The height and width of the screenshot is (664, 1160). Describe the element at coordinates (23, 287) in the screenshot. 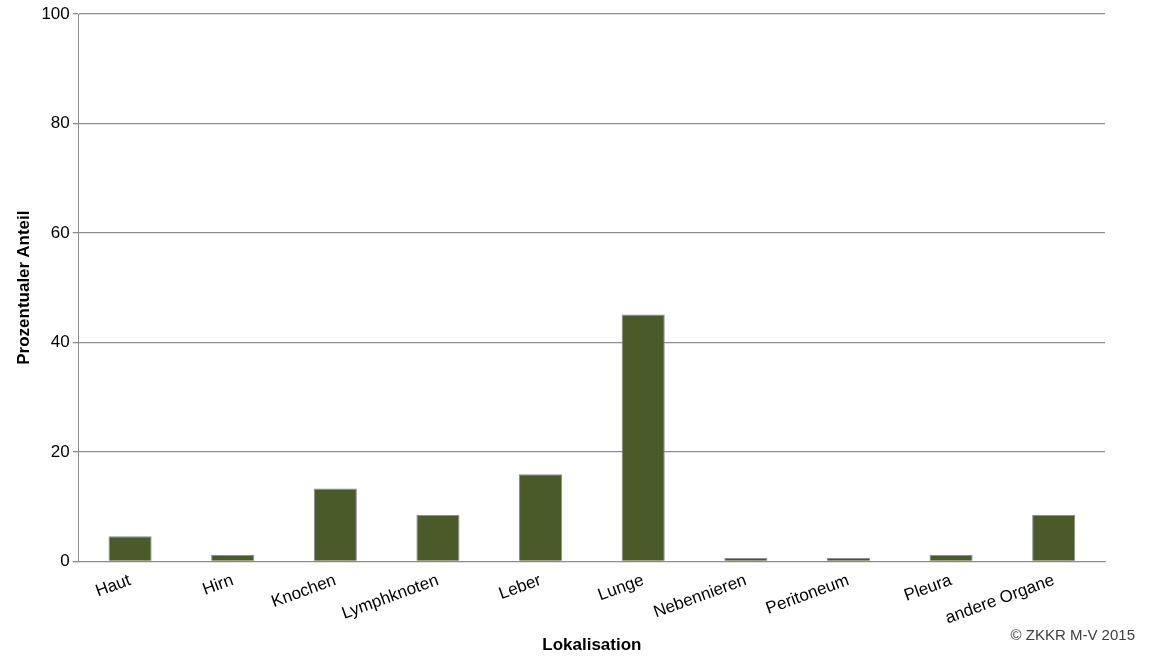

I see `y-axis-title: Prozentualer Anteil` at that location.